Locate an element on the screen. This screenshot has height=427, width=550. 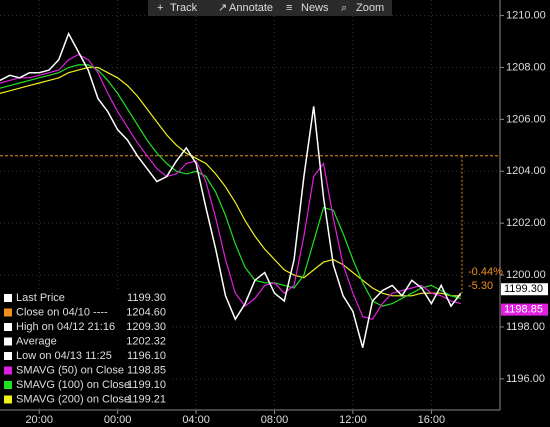
zoom-icon: ⌕ is located at coordinates (344, 8).